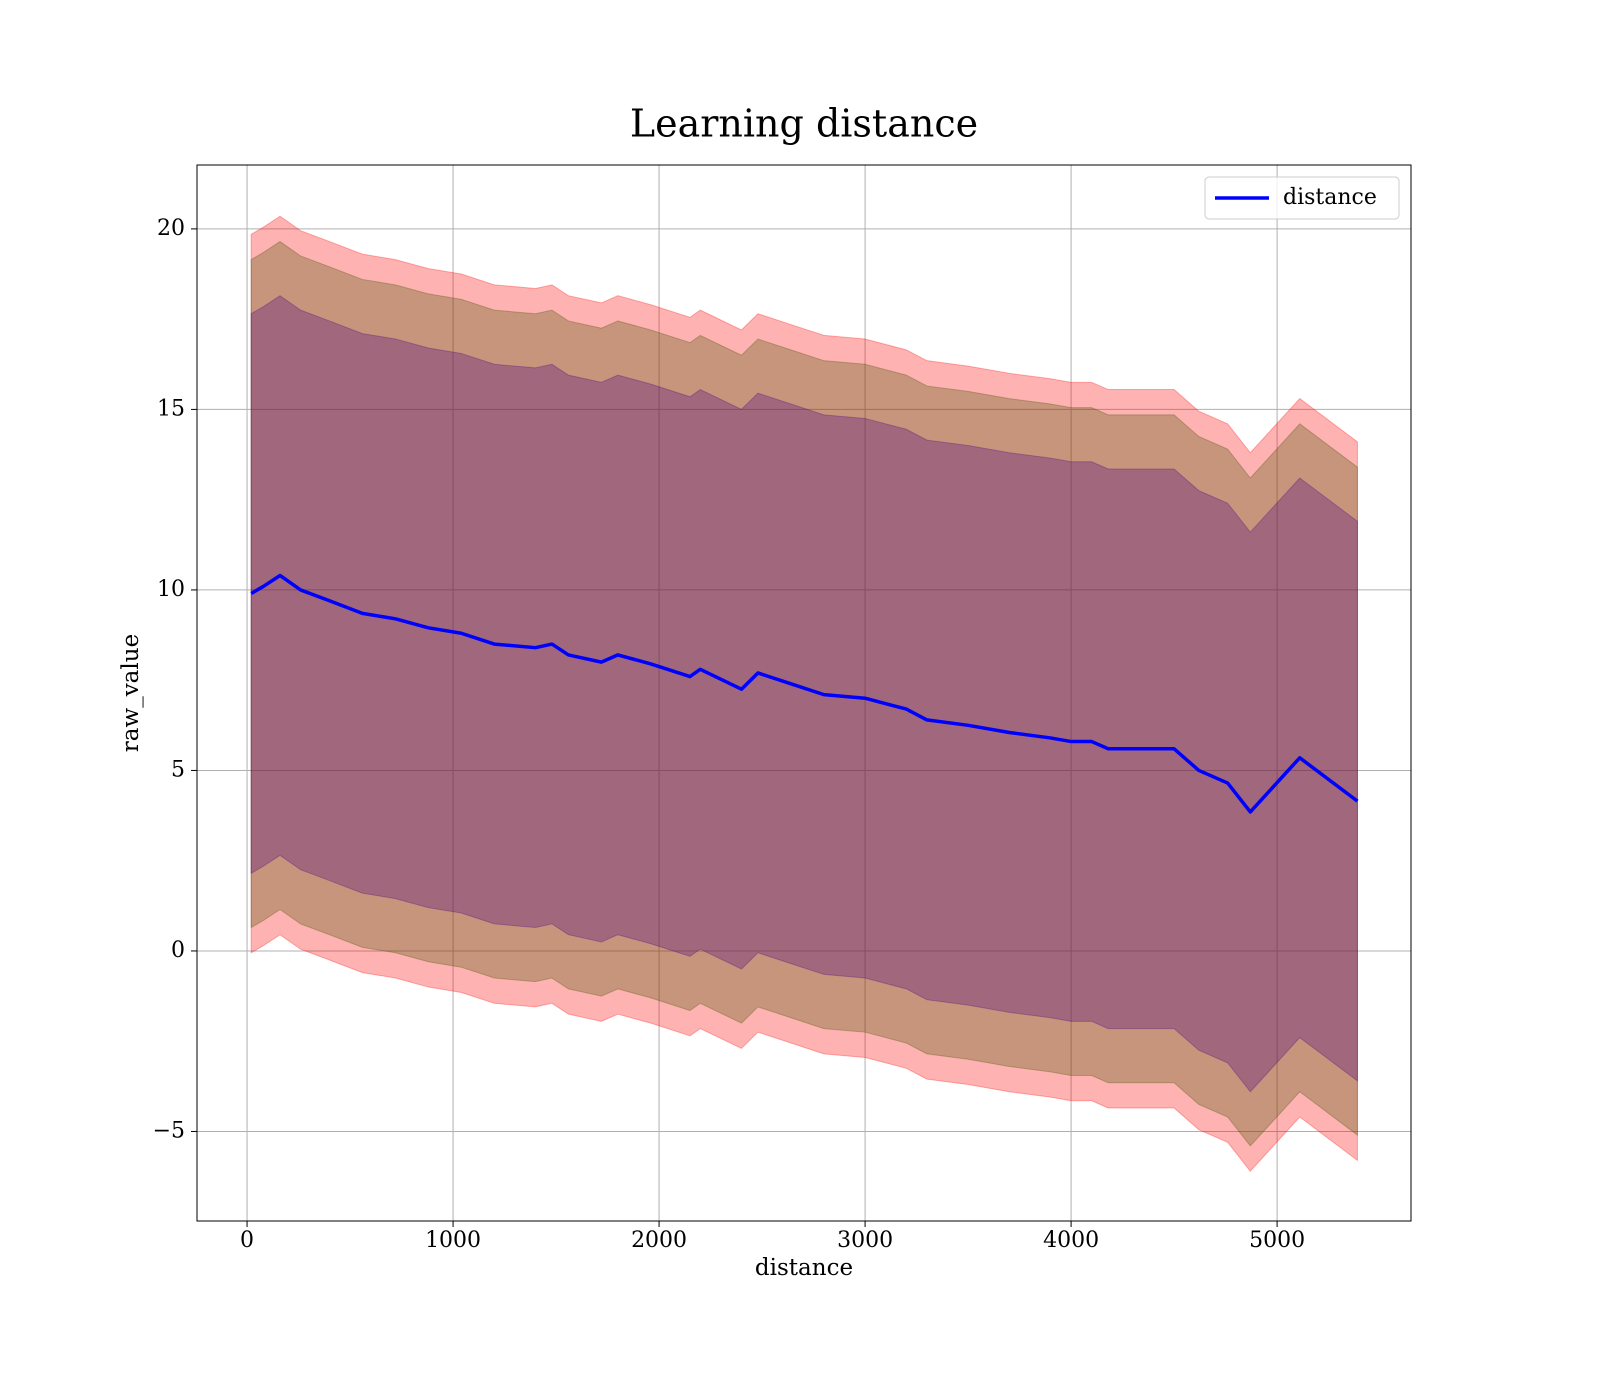  I want to click on y-tick-label: 5, so click(178, 769).